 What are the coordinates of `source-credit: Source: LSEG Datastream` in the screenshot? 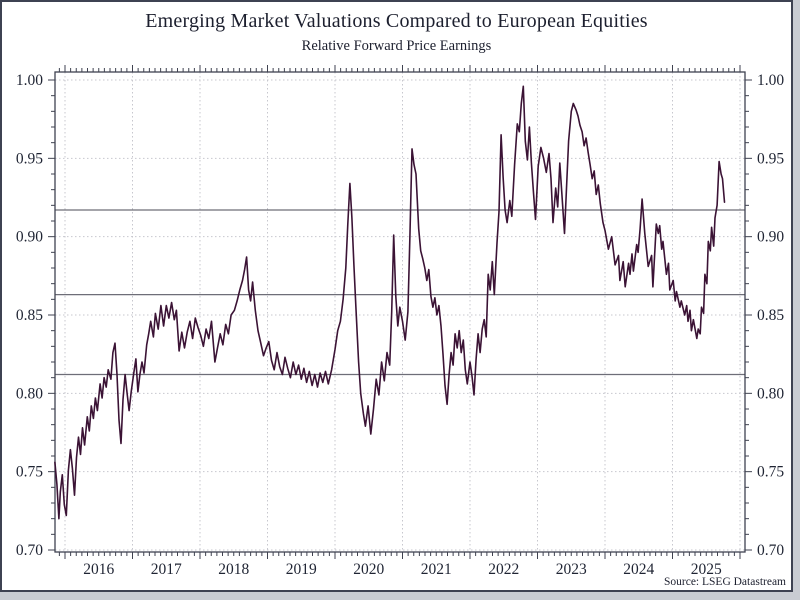 It's located at (725, 582).